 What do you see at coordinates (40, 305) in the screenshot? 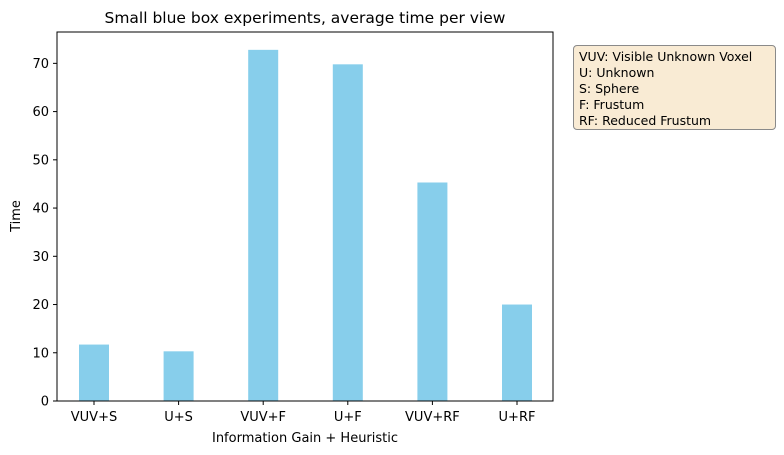
I see `y-tick-label: 20` at bounding box center [40, 305].